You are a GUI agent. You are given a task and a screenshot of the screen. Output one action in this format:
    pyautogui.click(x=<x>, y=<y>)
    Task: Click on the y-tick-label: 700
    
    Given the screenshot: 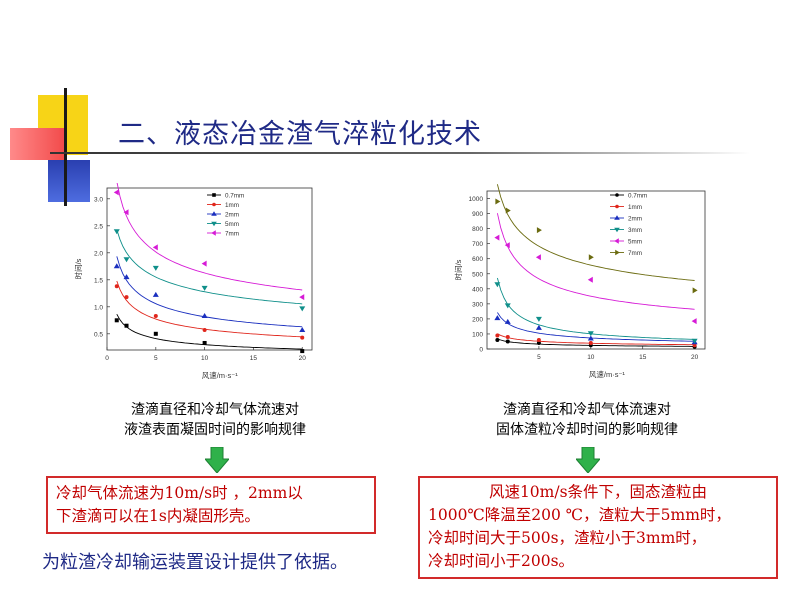 What is the action you would take?
    pyautogui.click(x=477, y=244)
    